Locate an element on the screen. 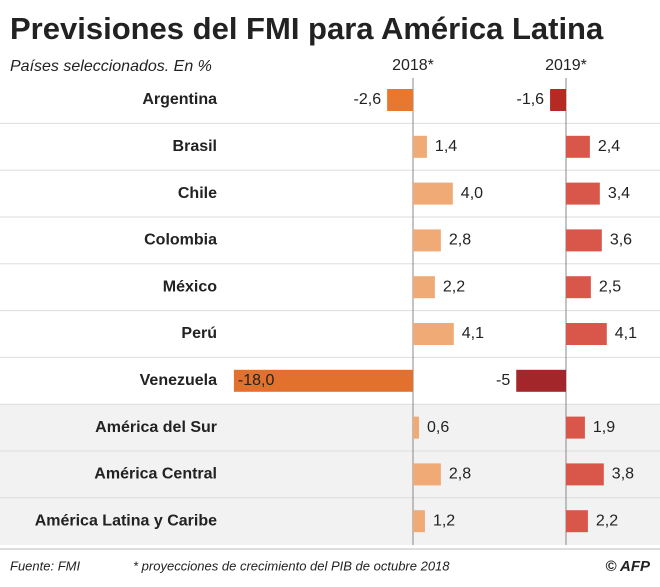 The image size is (660, 587). value-label: 3,8 is located at coordinates (623, 474).